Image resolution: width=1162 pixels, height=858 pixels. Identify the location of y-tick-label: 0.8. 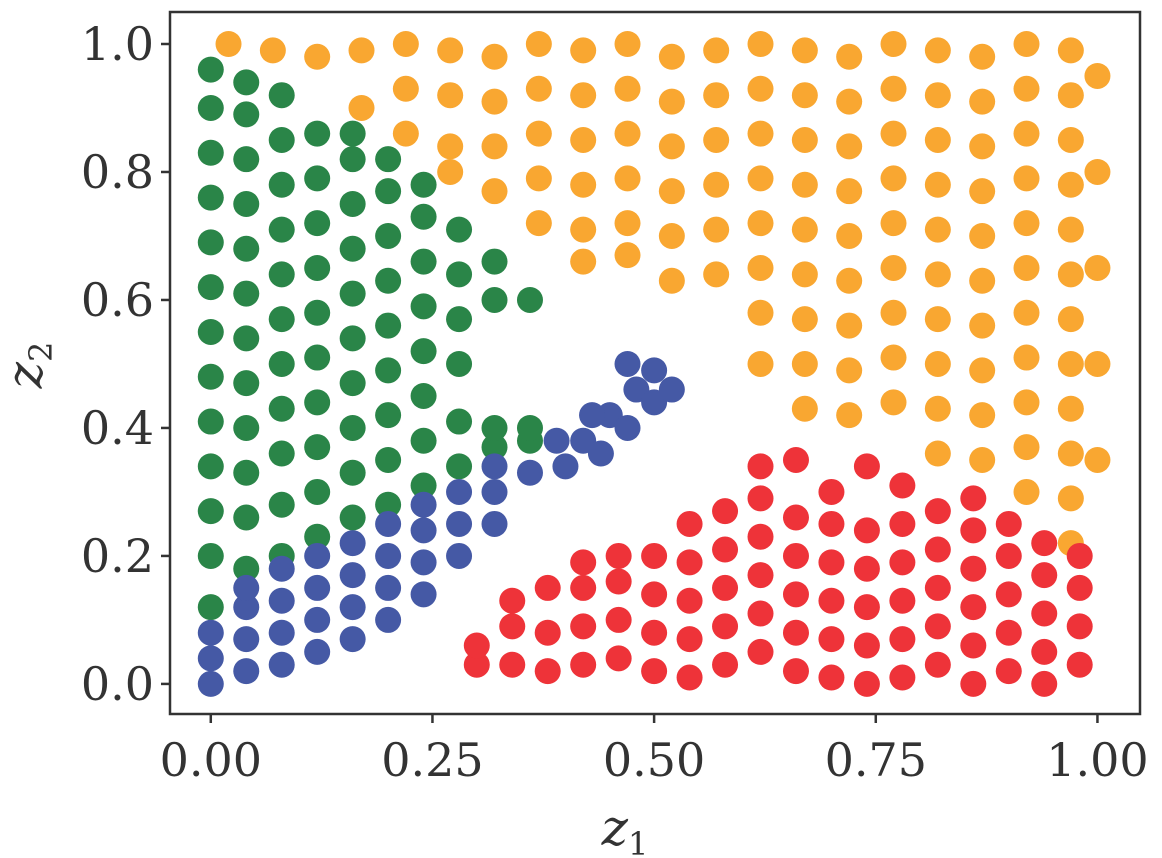
(117, 172).